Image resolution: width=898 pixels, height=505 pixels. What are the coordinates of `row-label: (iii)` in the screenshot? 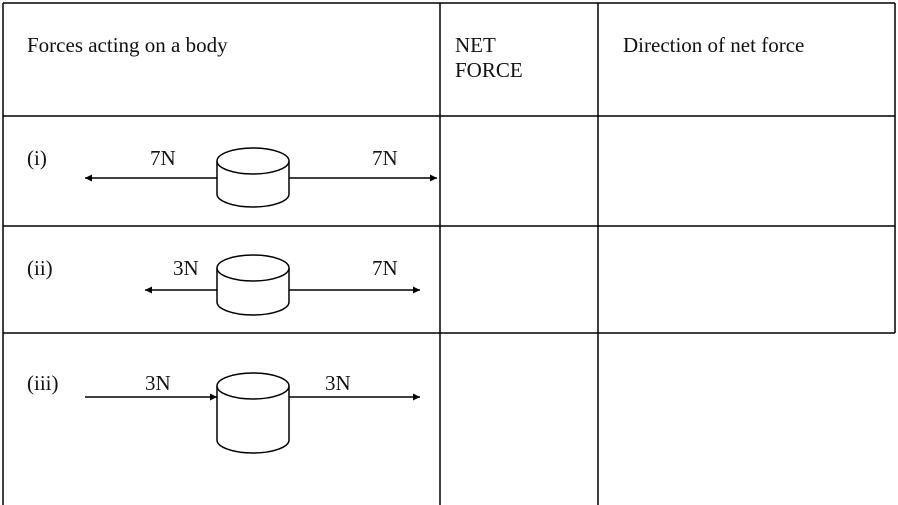 It's located at (43, 383).